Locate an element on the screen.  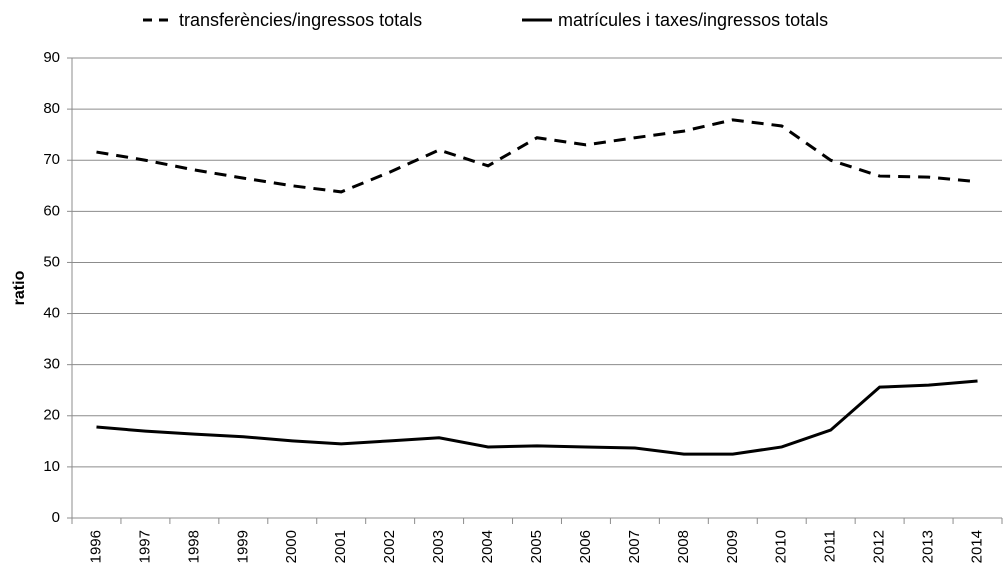
x-tick-label: 2011 is located at coordinates (830, 546).